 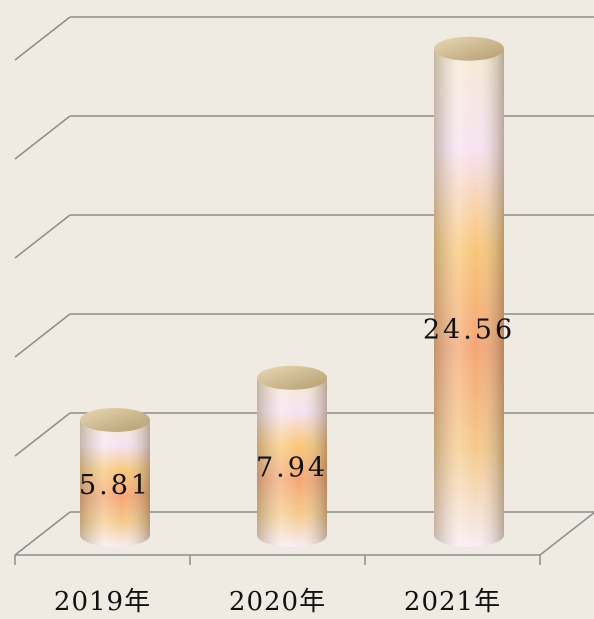 I want to click on value-label: 5.81, so click(x=115, y=485).